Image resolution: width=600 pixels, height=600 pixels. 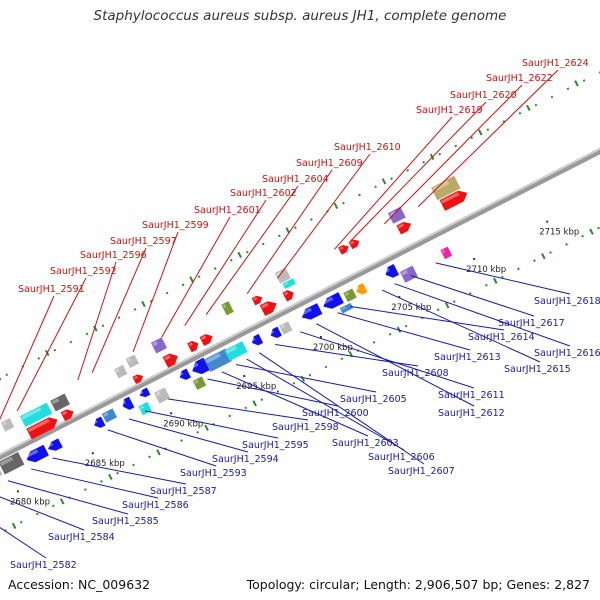 What do you see at coordinates (183, 491) in the screenshot?
I see `gene-label: SaurJH1_2587` at bounding box center [183, 491].